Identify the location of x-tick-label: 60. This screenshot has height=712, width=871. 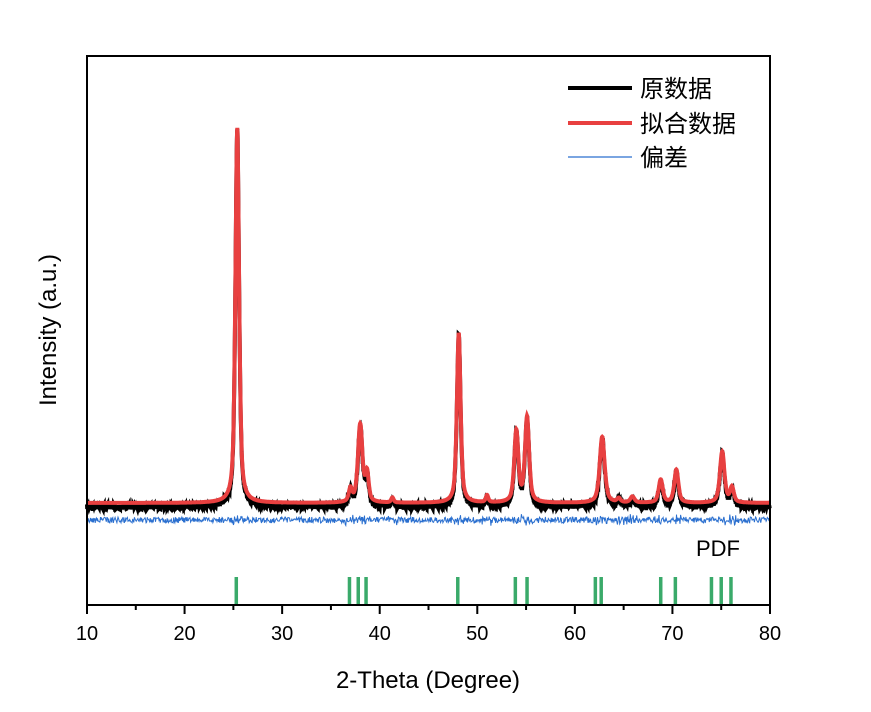
(575, 634).